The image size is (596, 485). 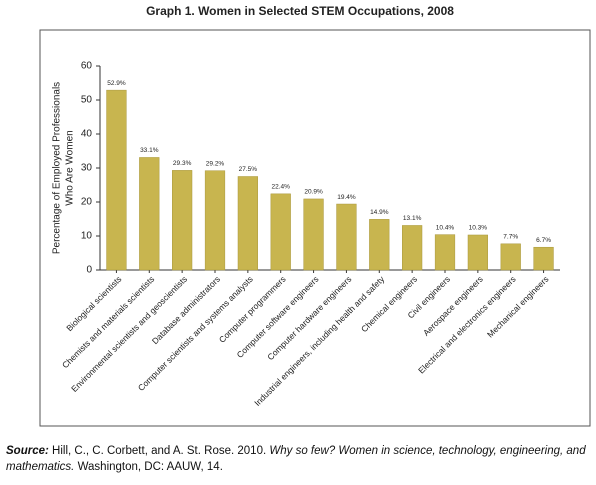 I want to click on value-label: 14.9%, so click(x=379, y=212).